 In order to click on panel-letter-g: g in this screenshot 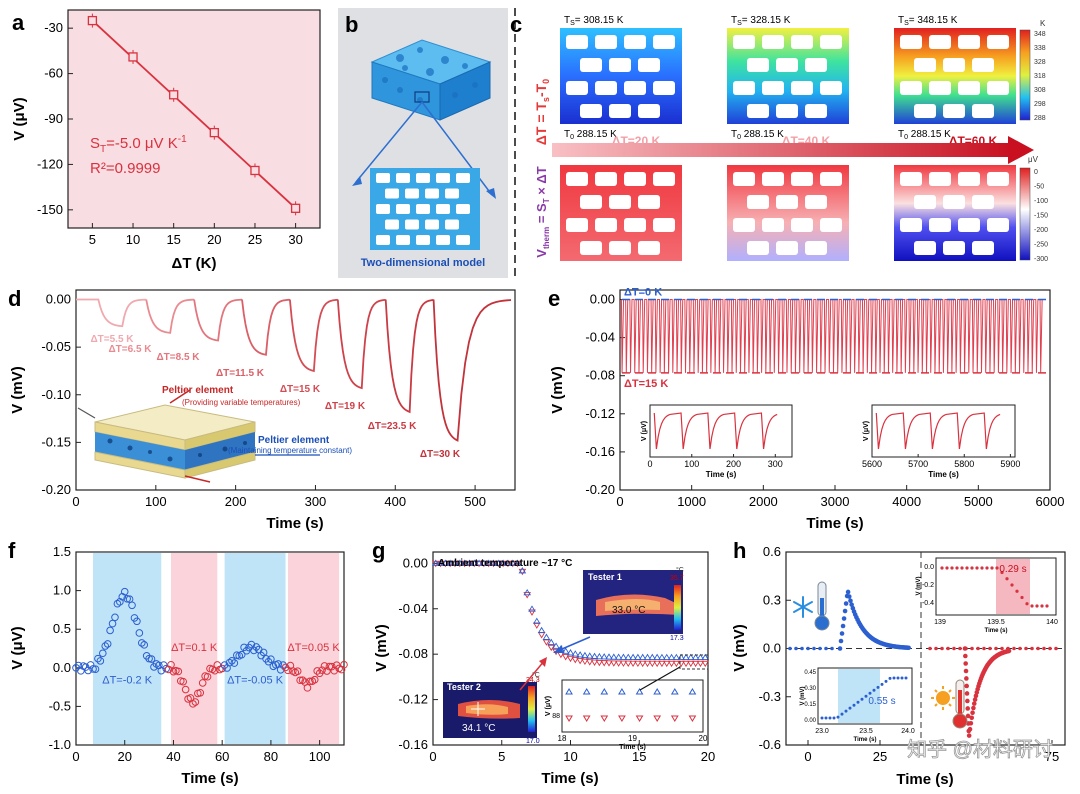, I will do `click(378, 550)`.